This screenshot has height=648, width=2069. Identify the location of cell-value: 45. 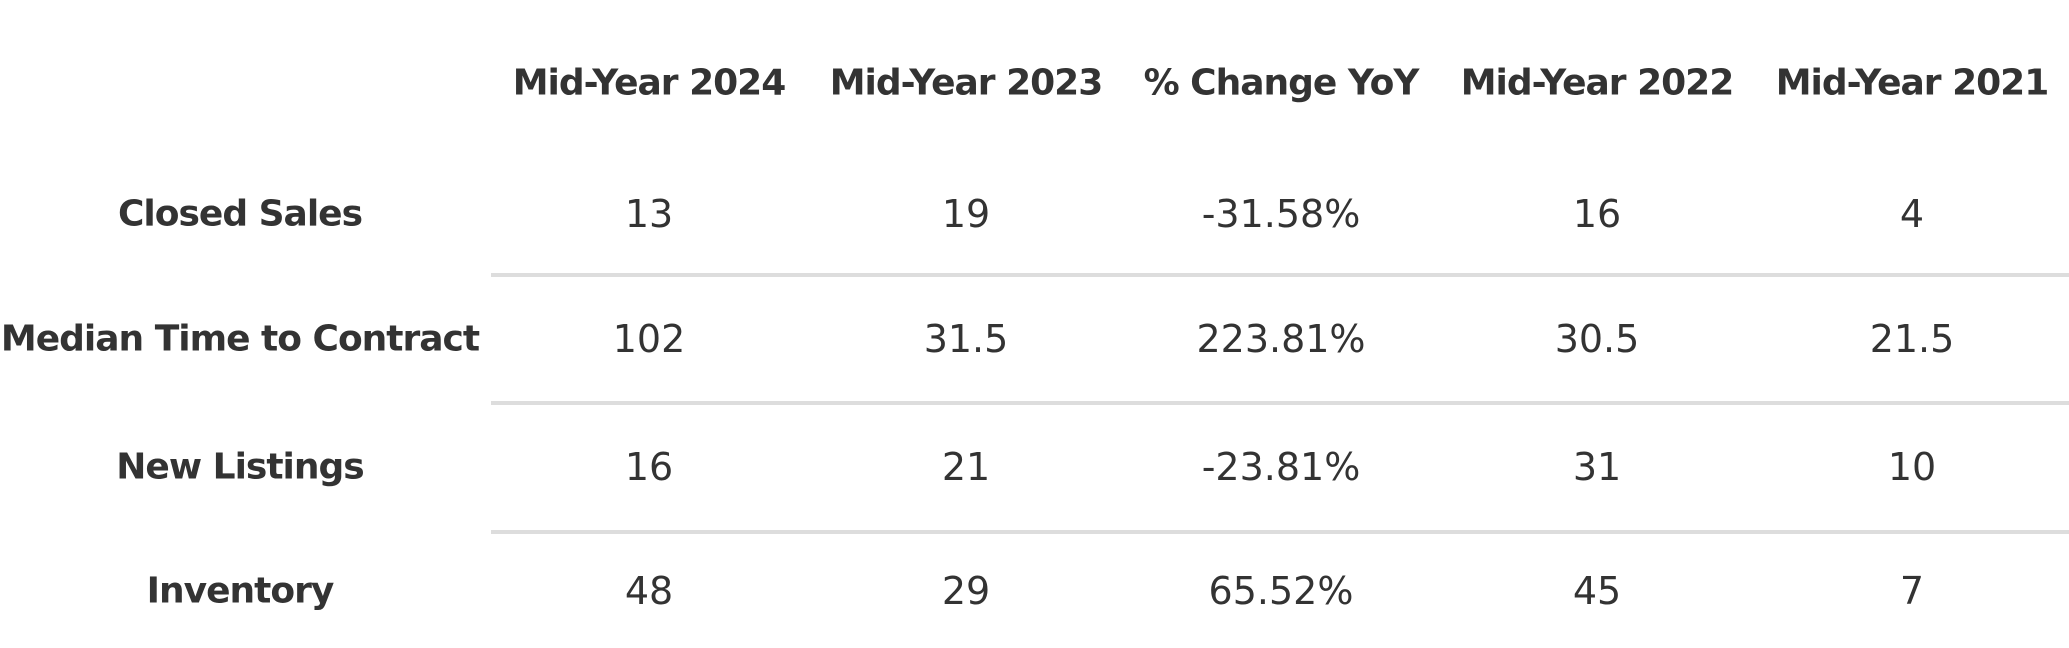
(1597, 591).